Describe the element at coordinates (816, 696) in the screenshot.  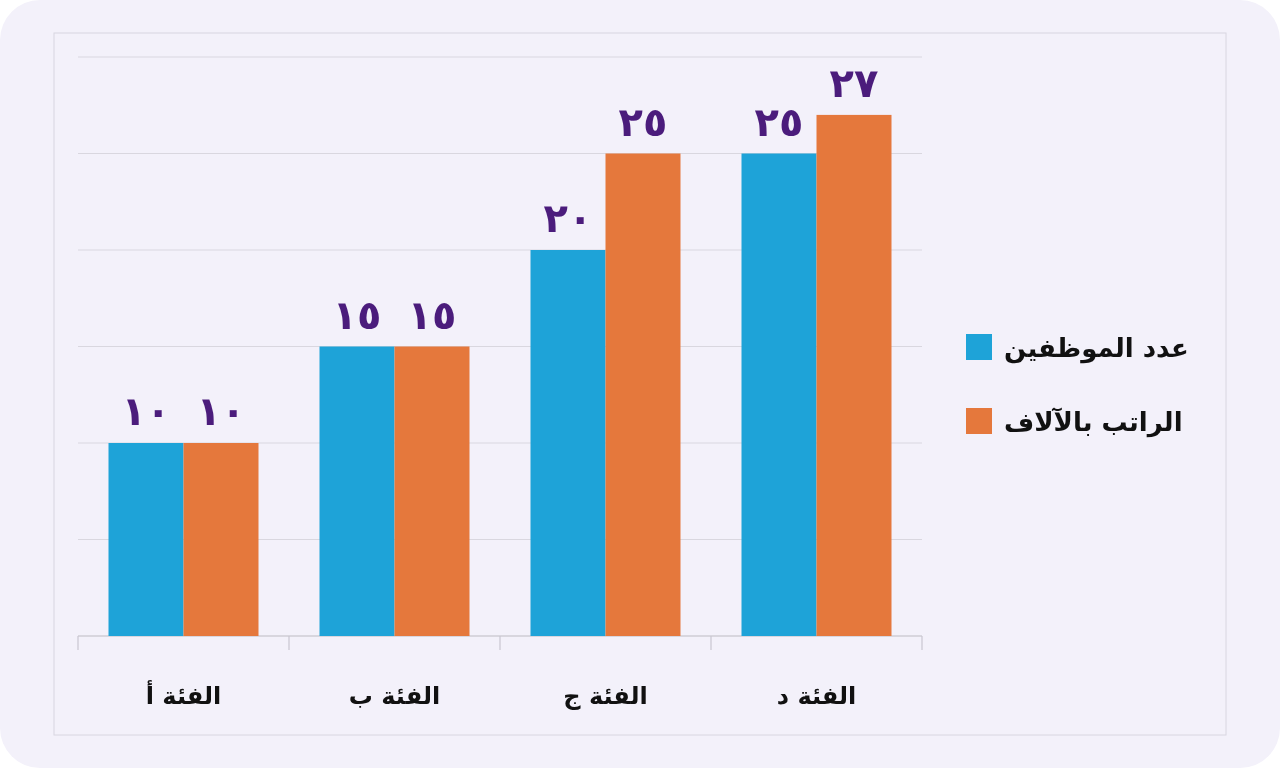
I see `x-tick-label: الفئة د` at that location.